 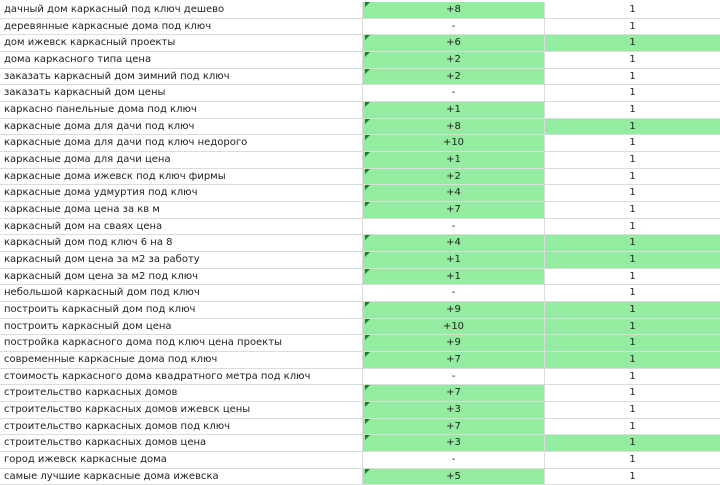 I want to click on query-cell: каркасный дом на сваях цена, so click(x=181, y=226).